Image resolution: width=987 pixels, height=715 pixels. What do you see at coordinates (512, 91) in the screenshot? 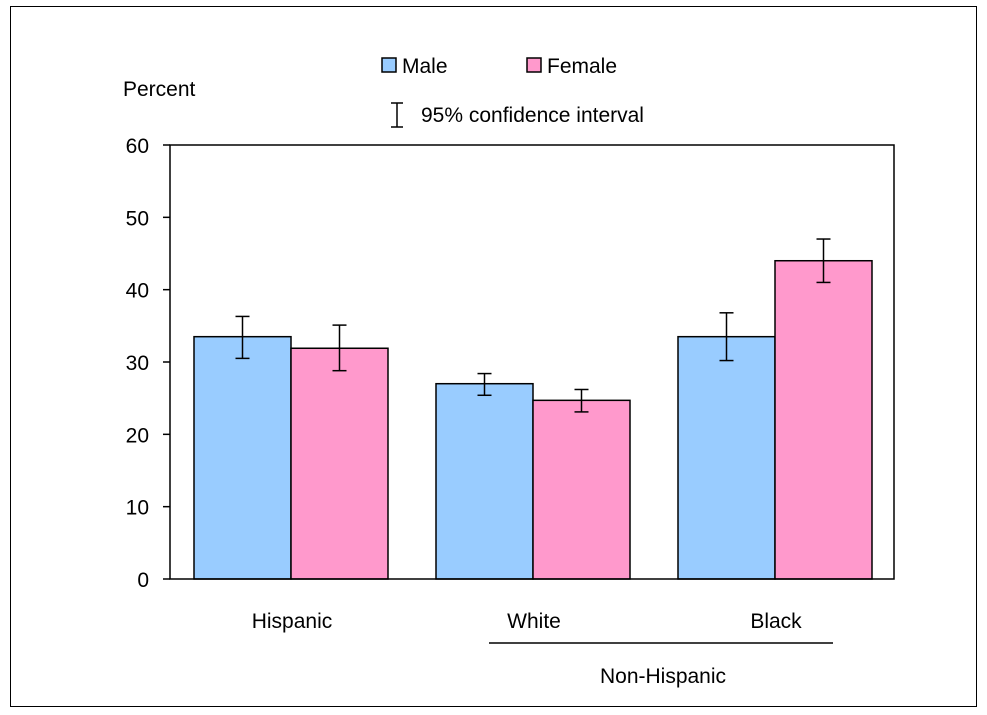
I see `legend: Male Female 95% confidence interval` at bounding box center [512, 91].